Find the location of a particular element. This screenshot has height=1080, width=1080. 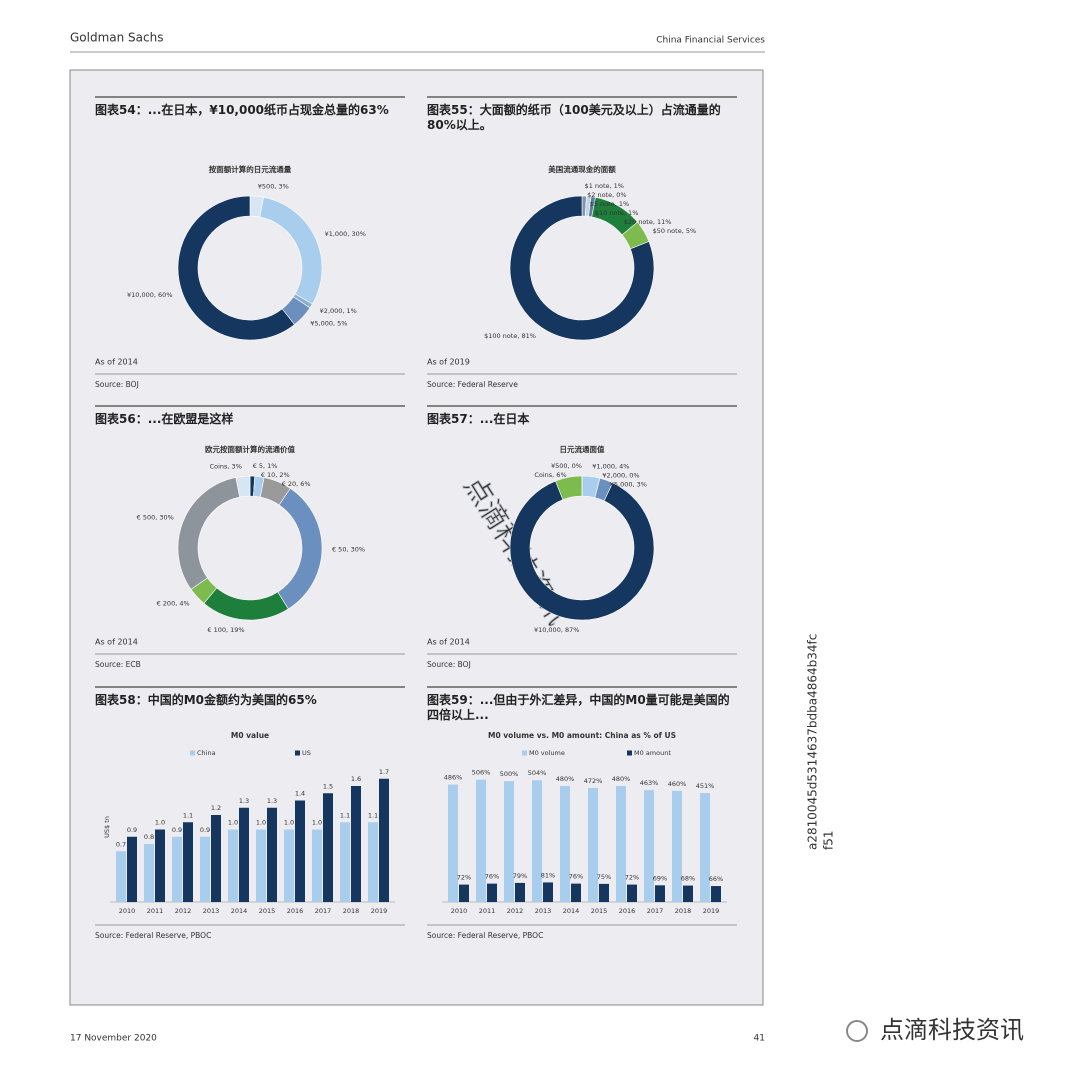

slice-label: € 100, 19% is located at coordinates (225, 630).